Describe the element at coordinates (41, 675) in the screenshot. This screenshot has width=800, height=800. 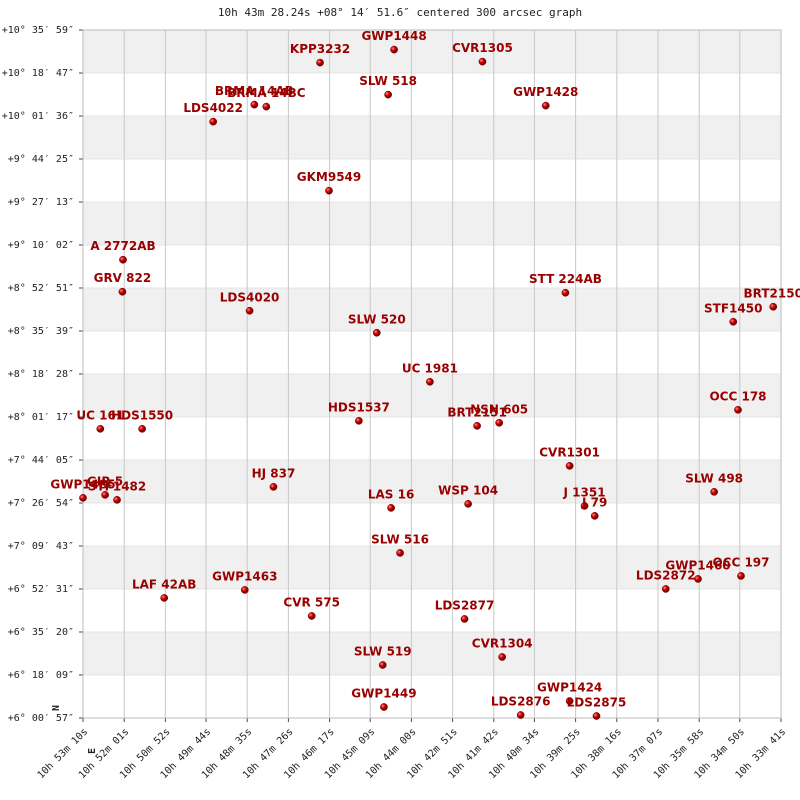
I see `y-tick-label: +6° 18′ 09″` at that location.